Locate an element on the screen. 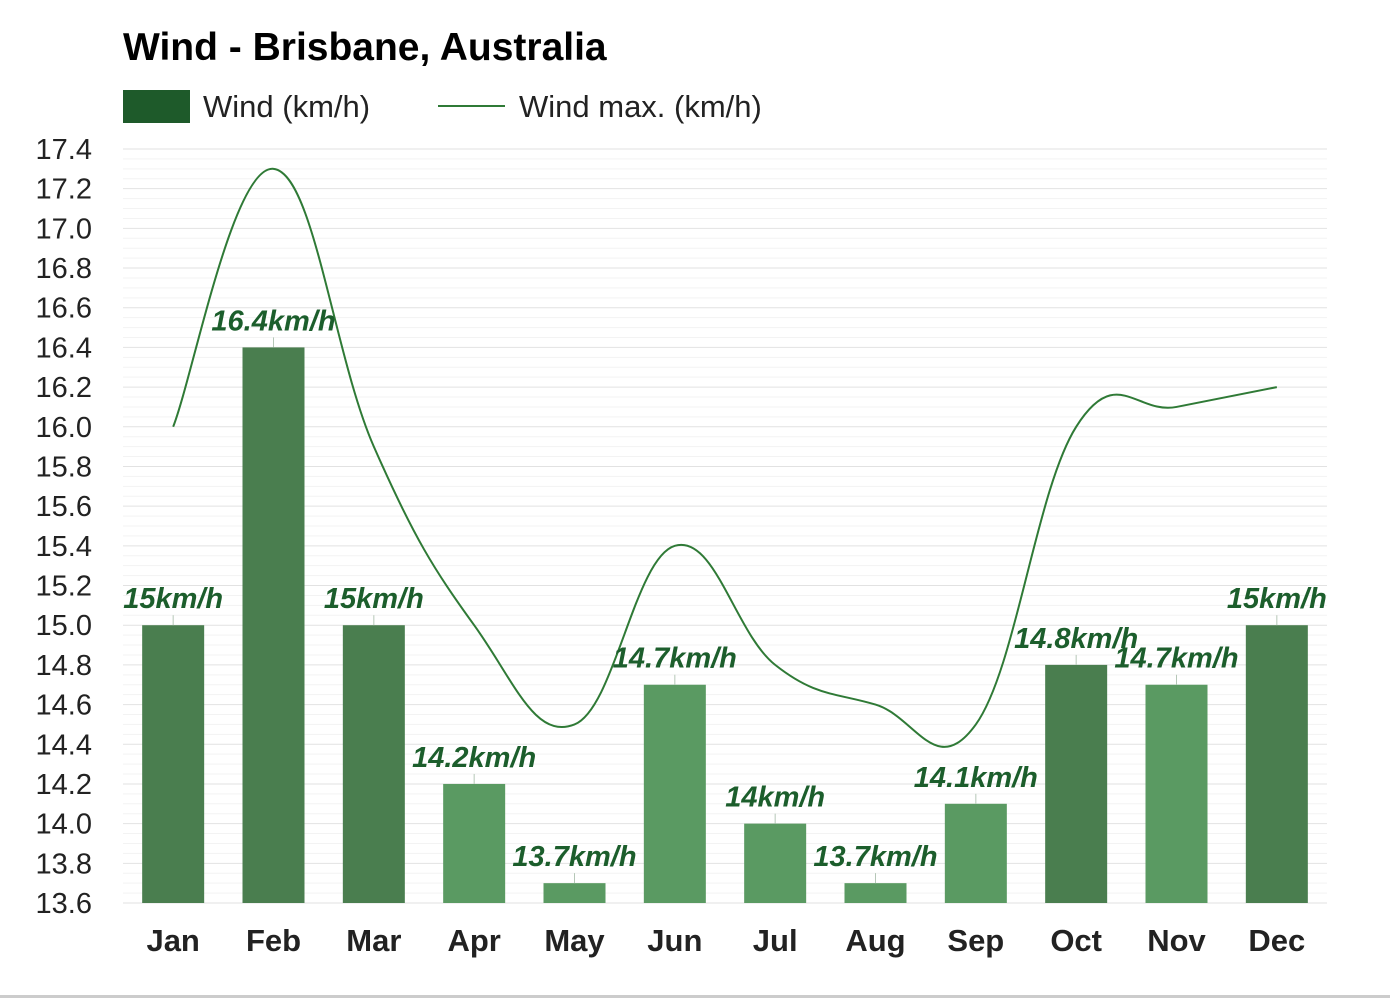 Image resolution: width=1390 pixels, height=998 pixels. bar-sep is located at coordinates (975, 853).